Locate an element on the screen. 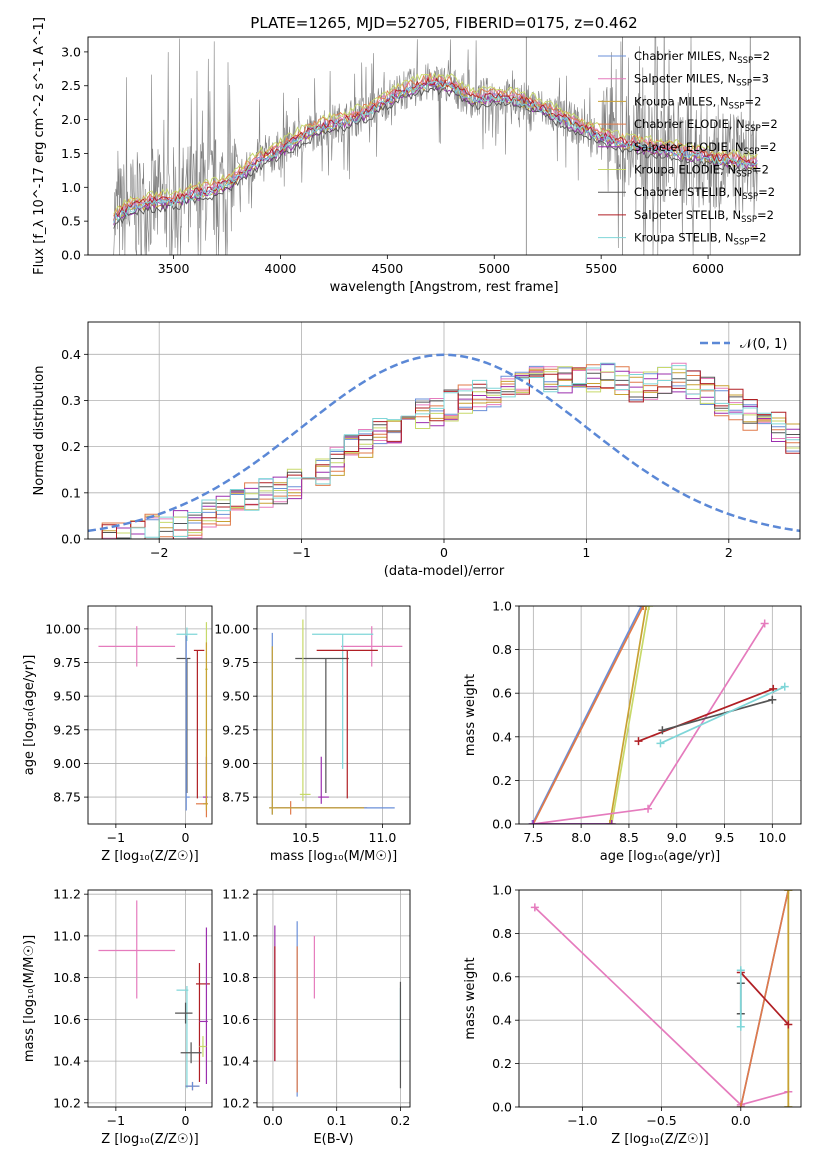 The width and height of the screenshot is (819, 1170). y-tick-label: 3.0 is located at coordinates (71, 51).